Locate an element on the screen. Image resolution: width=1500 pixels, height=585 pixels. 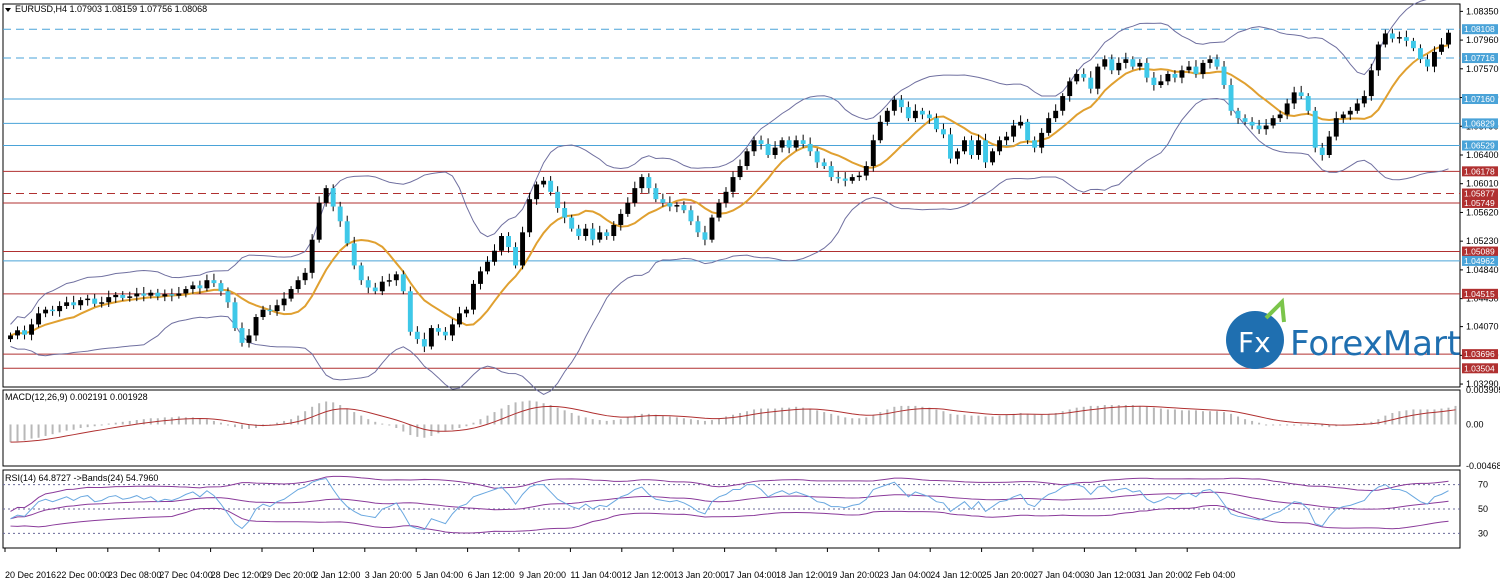
price-tick-label: 1.07960 is located at coordinates (1482, 40).